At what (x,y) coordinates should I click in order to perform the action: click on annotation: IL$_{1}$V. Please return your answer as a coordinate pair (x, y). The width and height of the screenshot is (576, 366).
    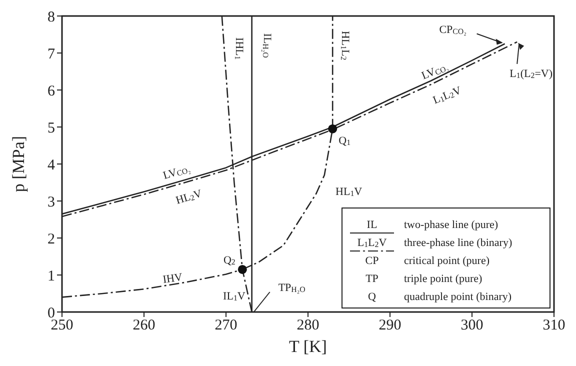
    Looking at the image, I should click on (234, 296).